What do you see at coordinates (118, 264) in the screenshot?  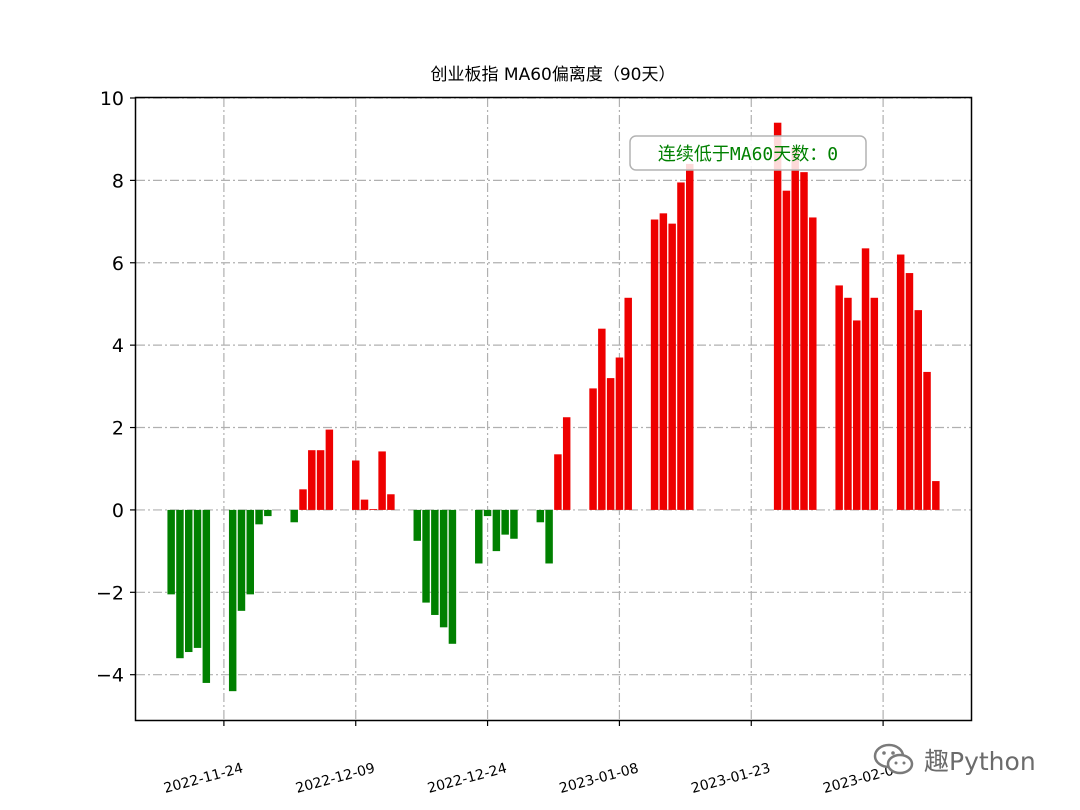 I see `y-tick-label: 6` at bounding box center [118, 264].